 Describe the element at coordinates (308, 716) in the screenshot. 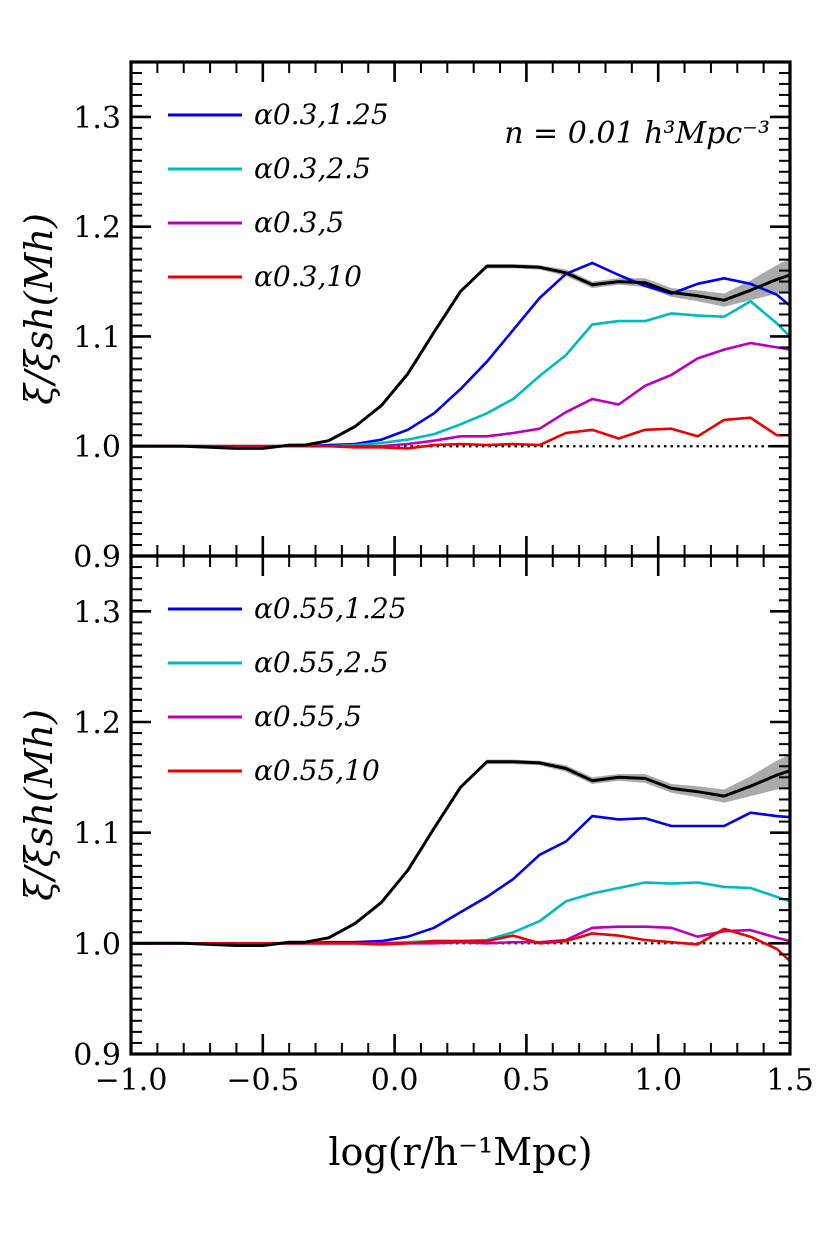

I see `legend-label: α0.55,5` at that location.